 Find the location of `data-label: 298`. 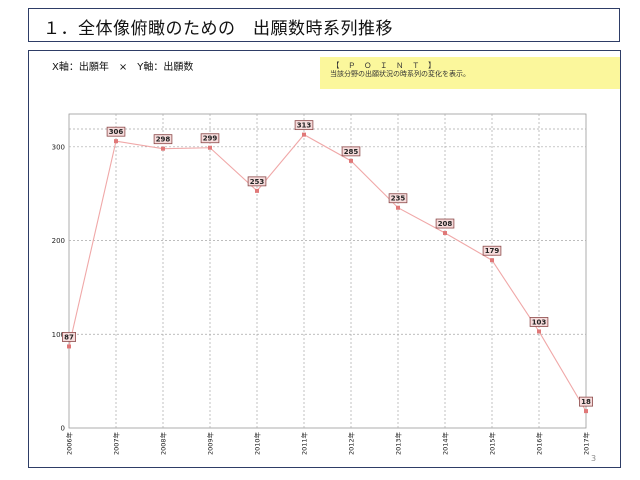

data-label: 298 is located at coordinates (163, 140).